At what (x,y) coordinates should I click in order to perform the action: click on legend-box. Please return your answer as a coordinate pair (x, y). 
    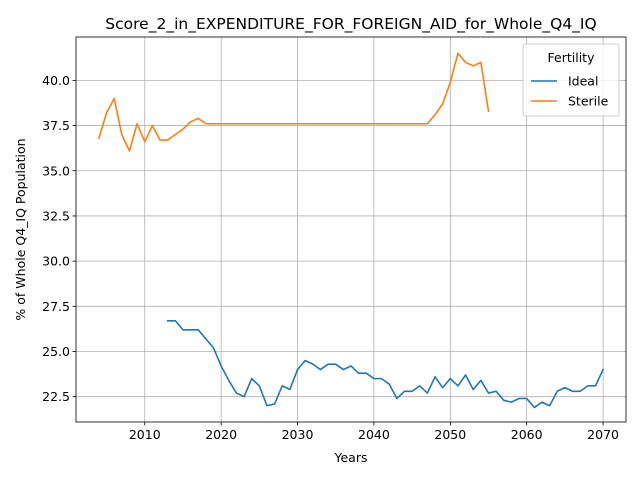
    Looking at the image, I should click on (571, 80).